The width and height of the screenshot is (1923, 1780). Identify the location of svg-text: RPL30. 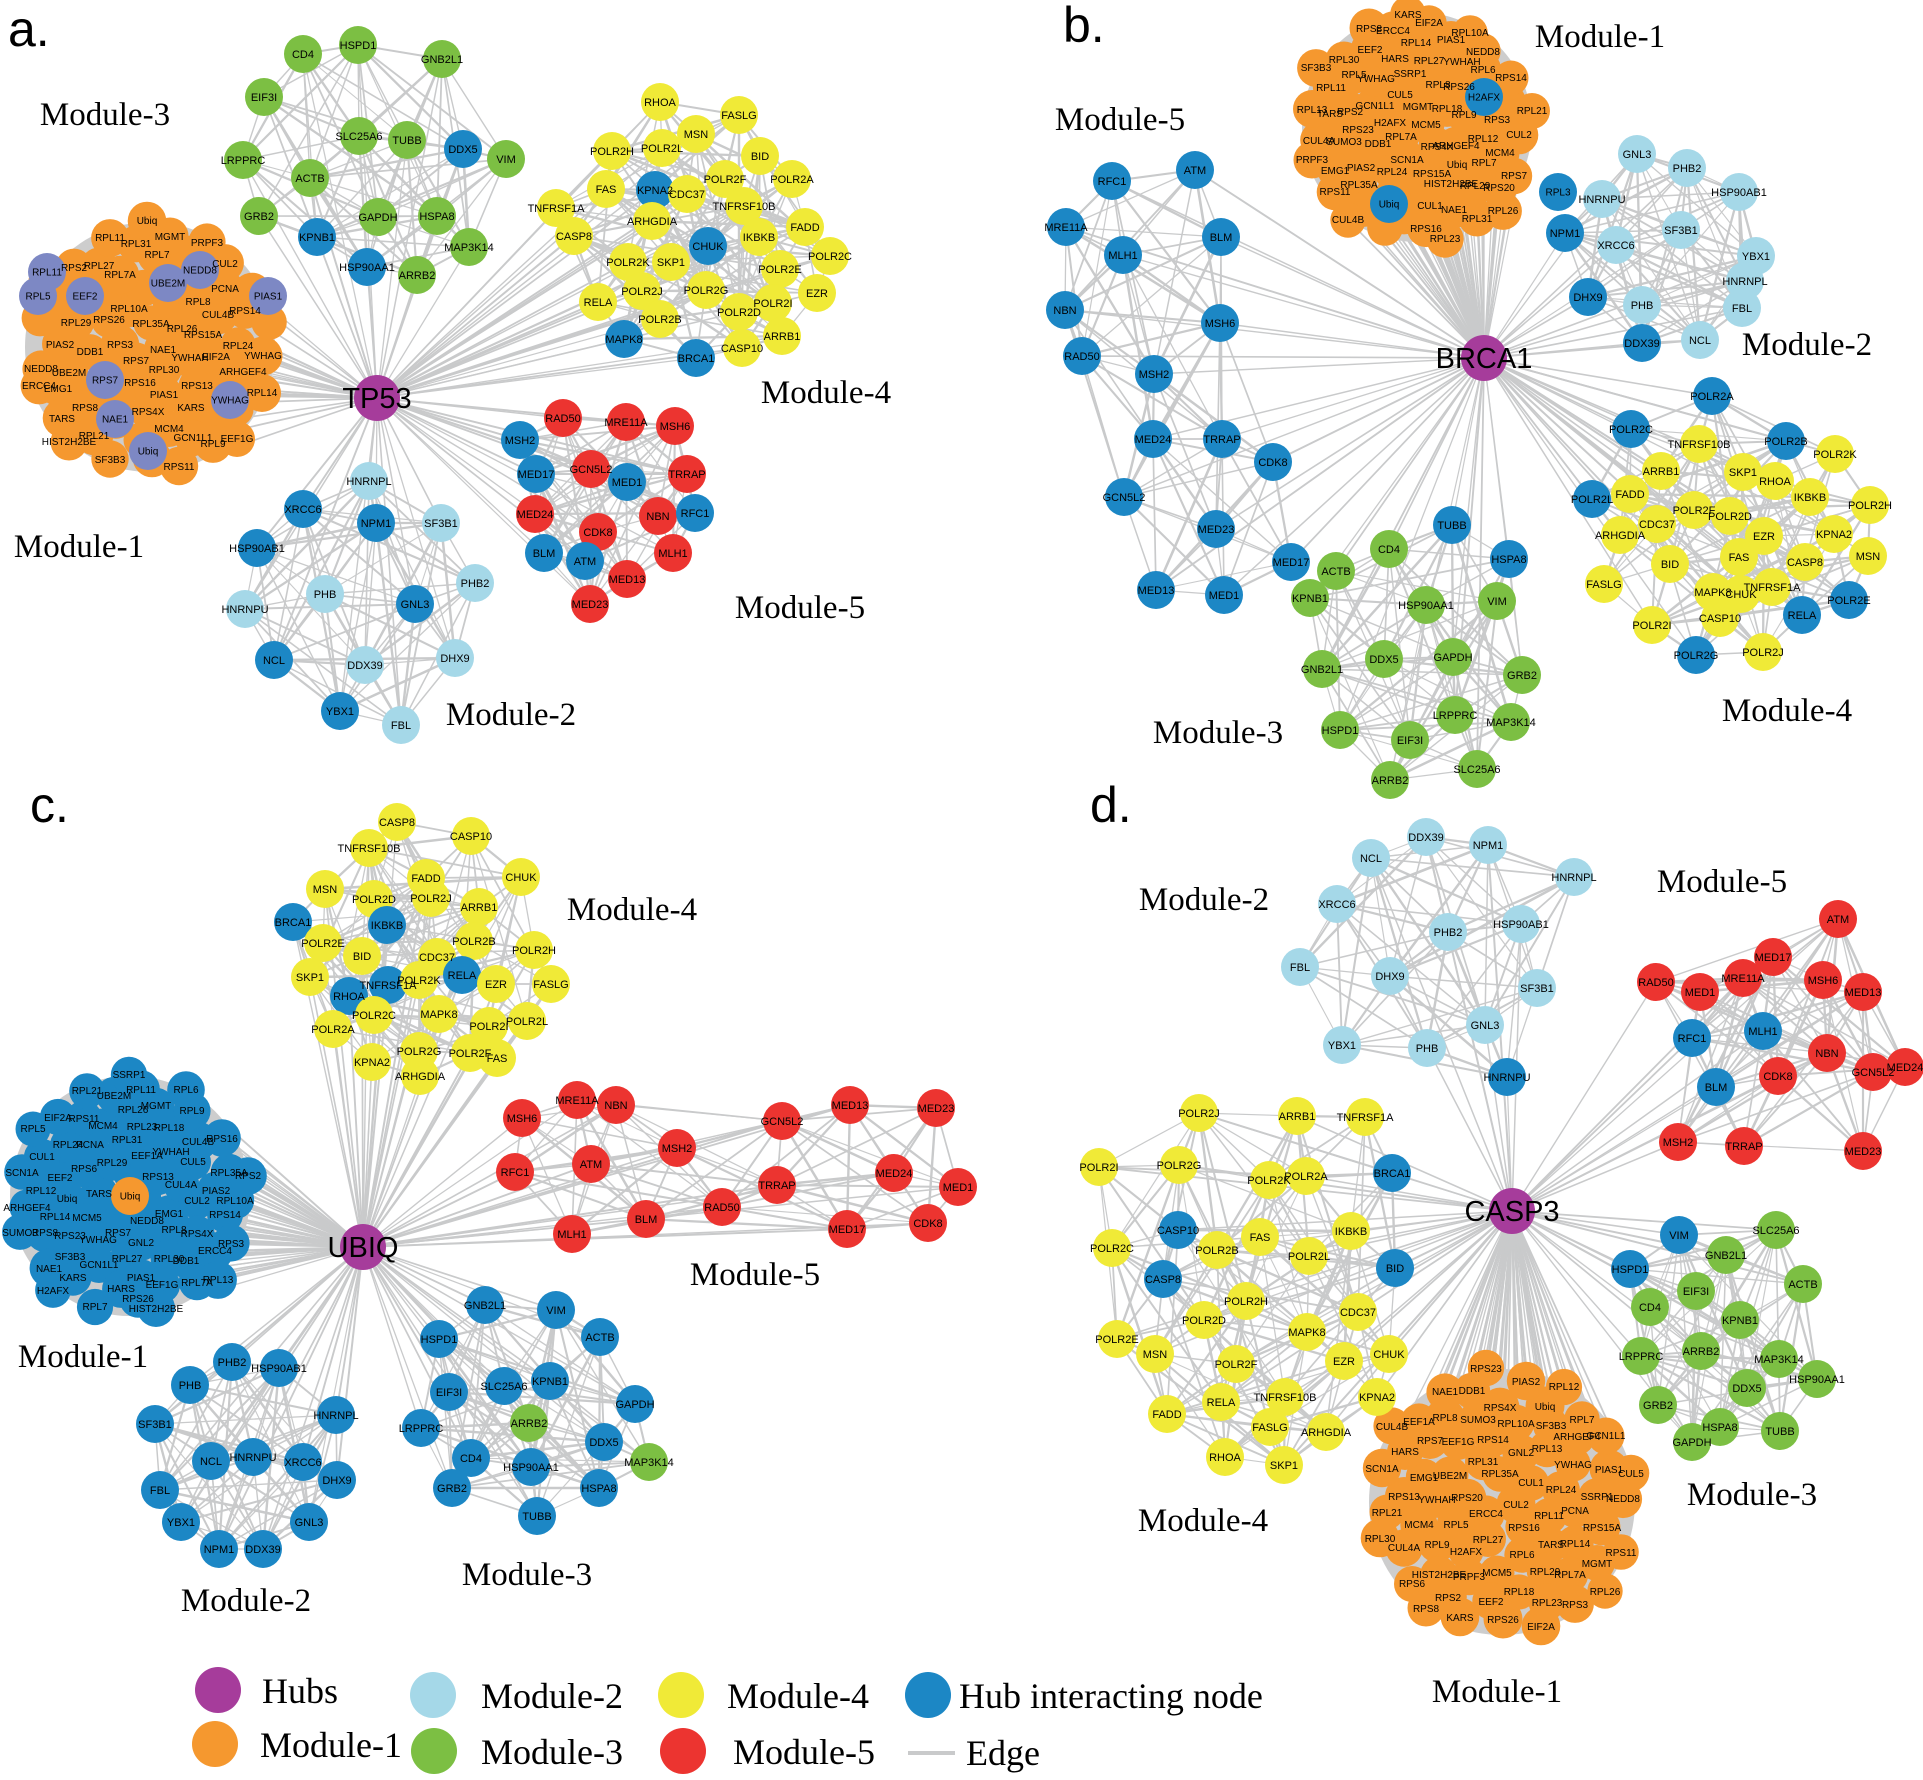
(164, 370).